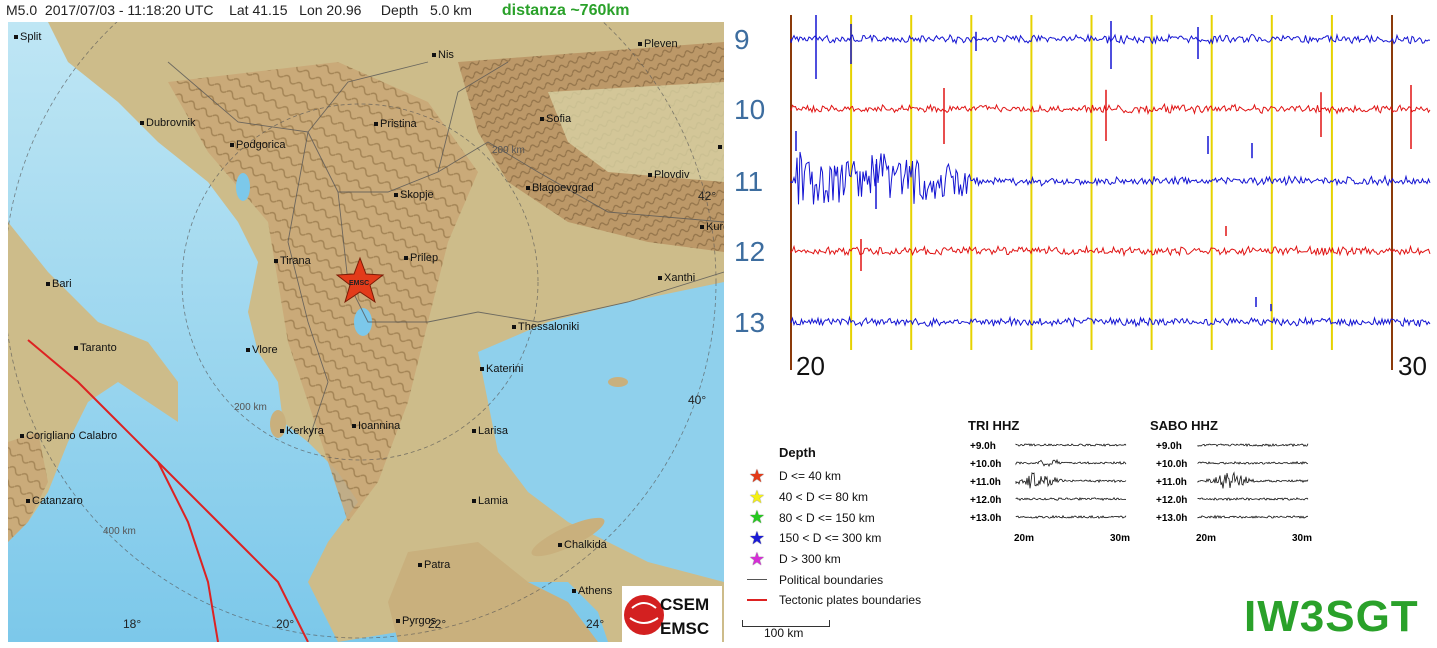 The height and width of the screenshot is (648, 1437). Describe the element at coordinates (810, 366) in the screenshot. I see `axis-start-label: 20` at that location.